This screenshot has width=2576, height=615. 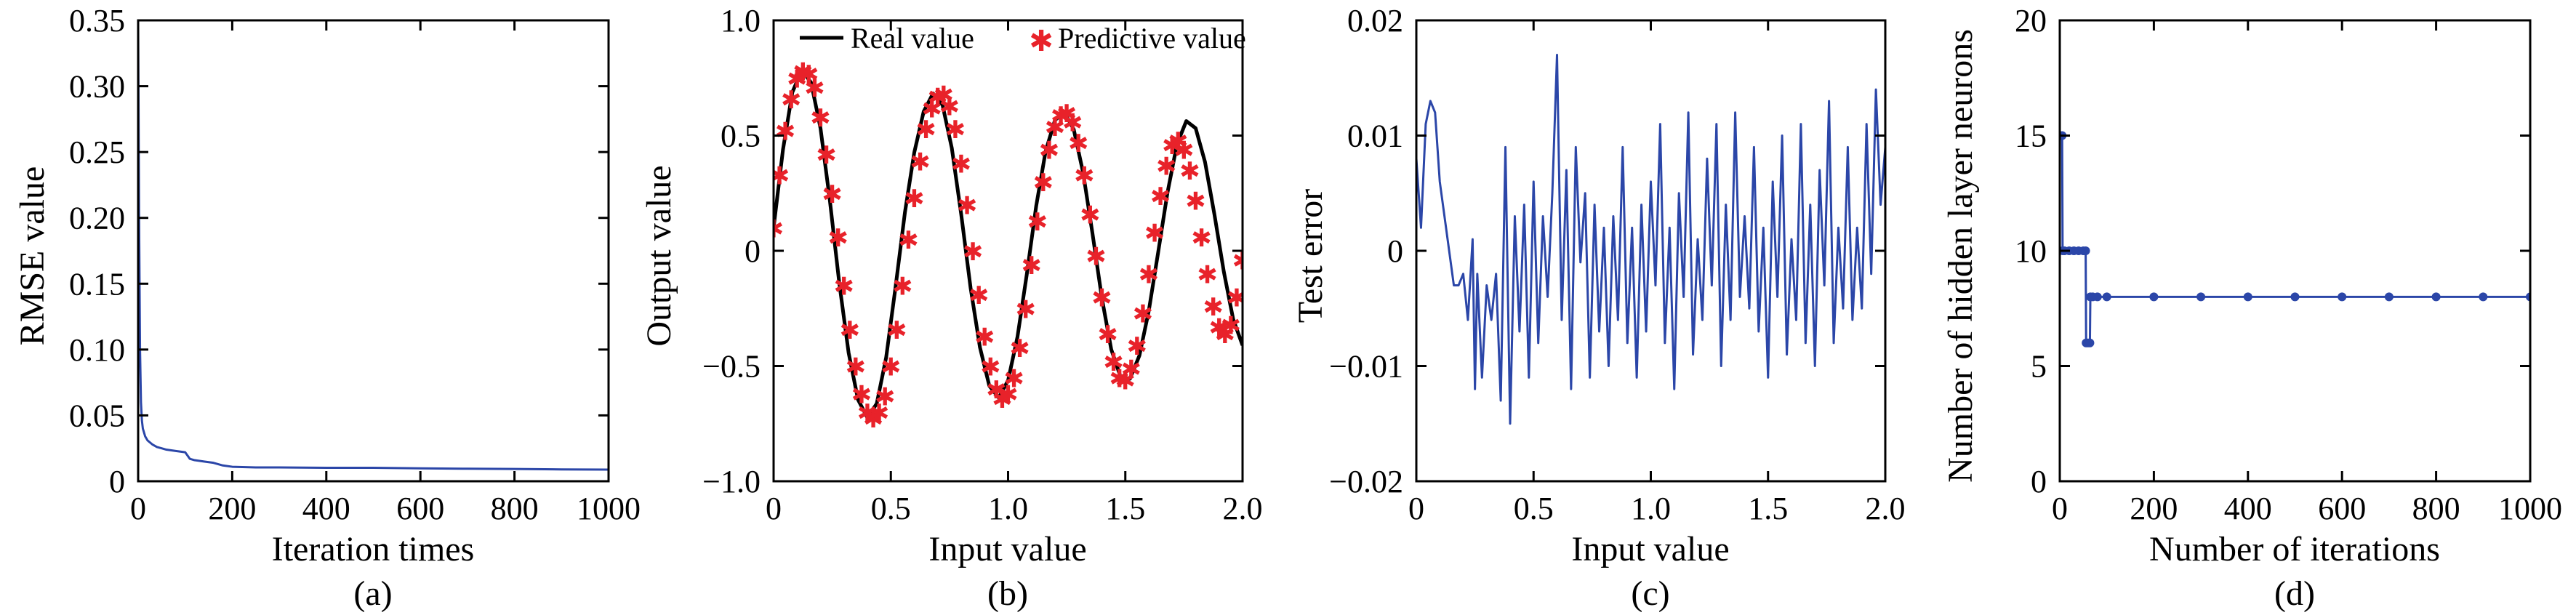 What do you see at coordinates (741, 136) in the screenshot?
I see `y-tick-label: 0.5` at bounding box center [741, 136].